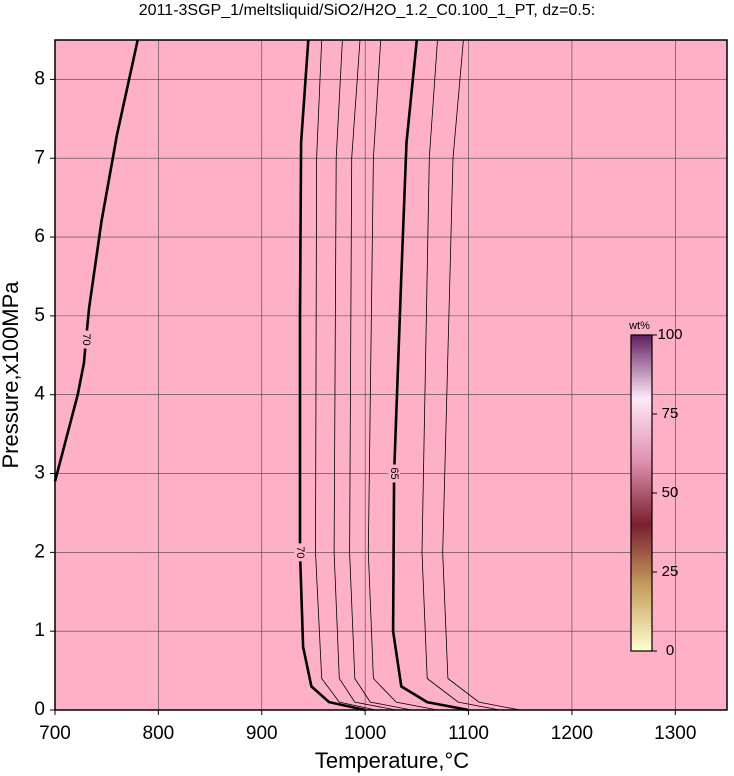 The width and height of the screenshot is (734, 776). What do you see at coordinates (670, 413) in the screenshot?
I see `colorbar-tick-label: 75` at bounding box center [670, 413].